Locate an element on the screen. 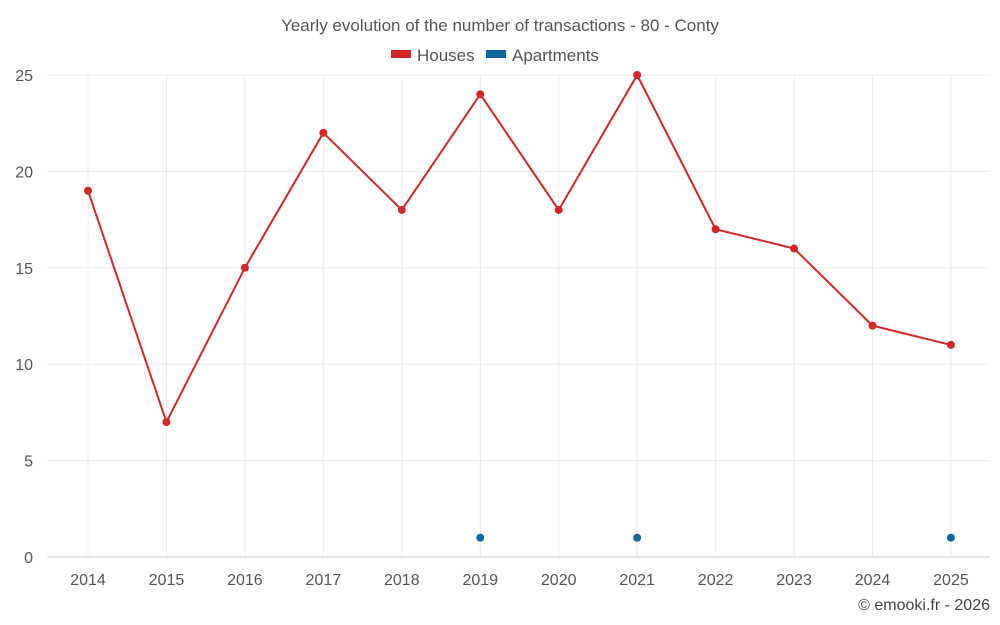 This screenshot has height=625, width=1000. x-tick-label: 2016 is located at coordinates (245, 580).